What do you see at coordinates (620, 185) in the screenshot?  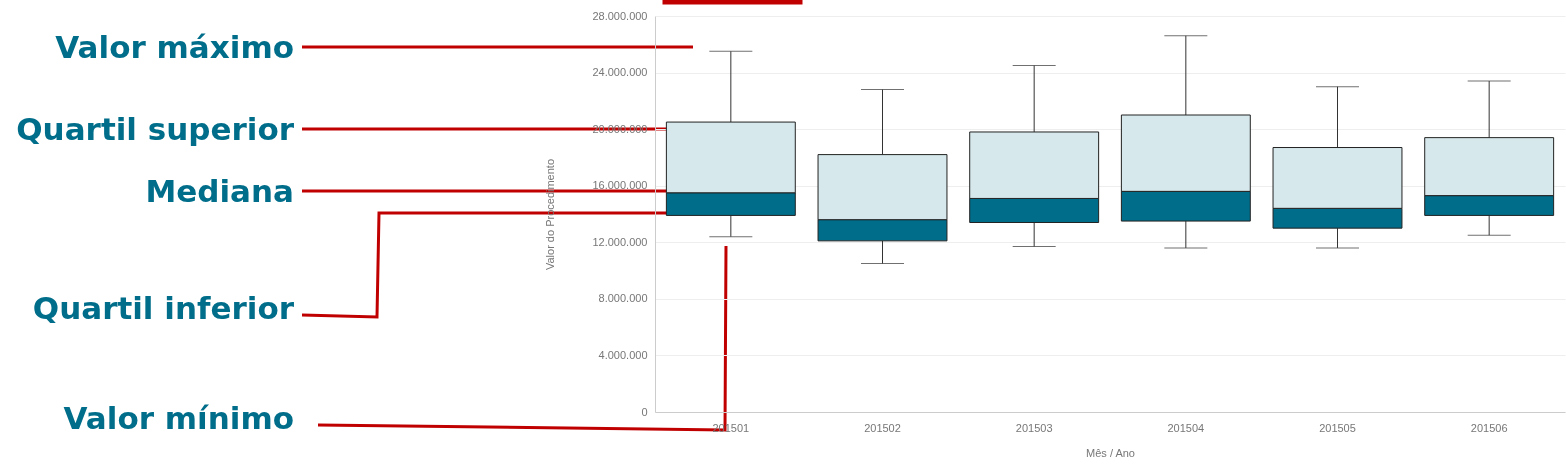 I see `y-tick-label: 16.000.000` at bounding box center [620, 185].